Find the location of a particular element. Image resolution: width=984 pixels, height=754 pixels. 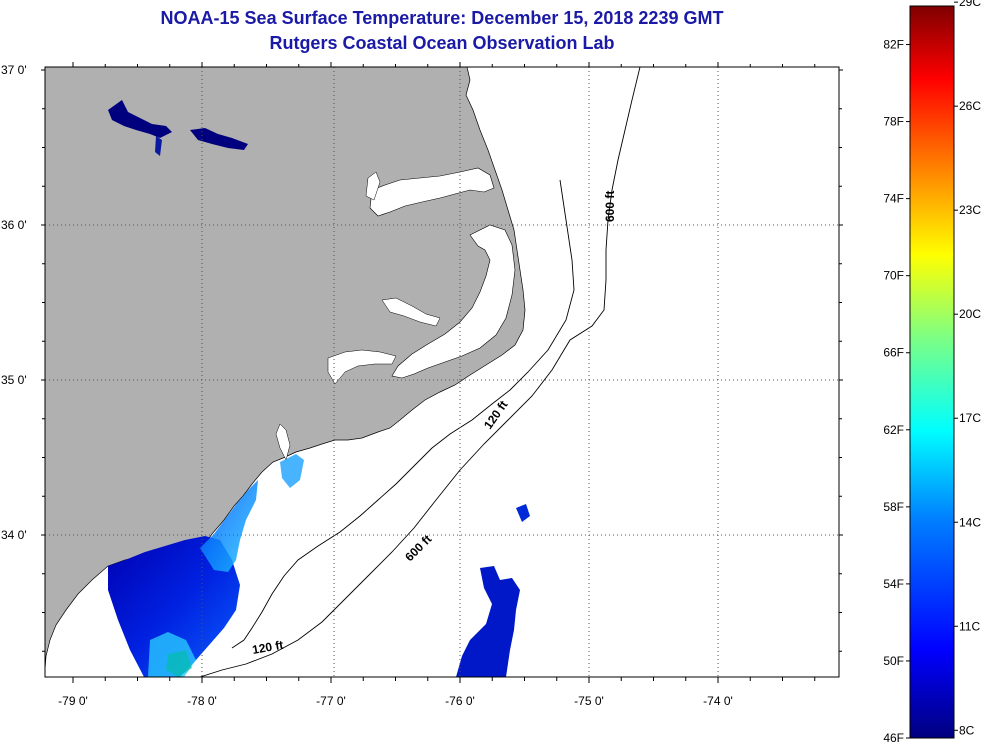

colorbar is located at coordinates (932, 372).